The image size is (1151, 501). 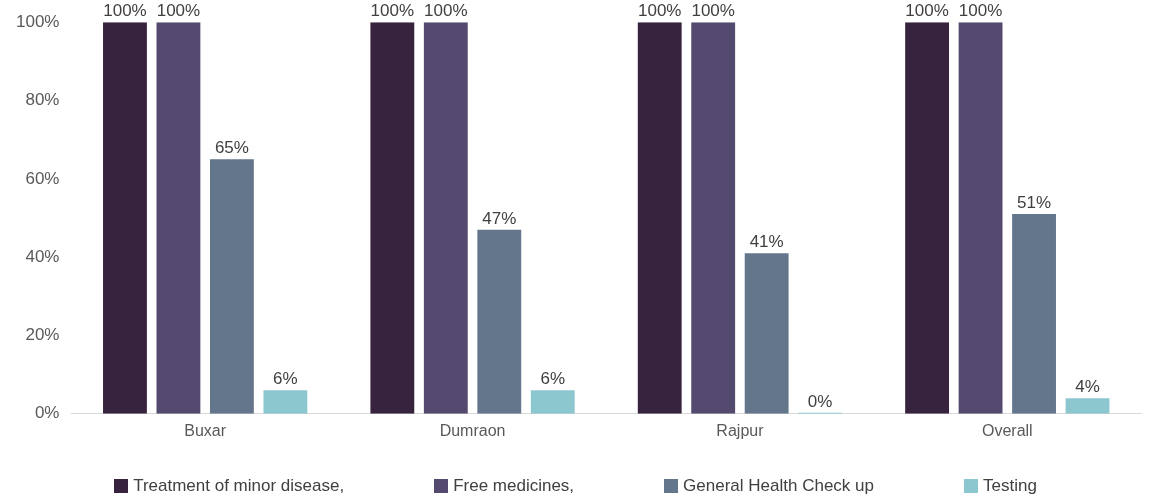 I want to click on x-tick-label: Overall, so click(x=1007, y=430).